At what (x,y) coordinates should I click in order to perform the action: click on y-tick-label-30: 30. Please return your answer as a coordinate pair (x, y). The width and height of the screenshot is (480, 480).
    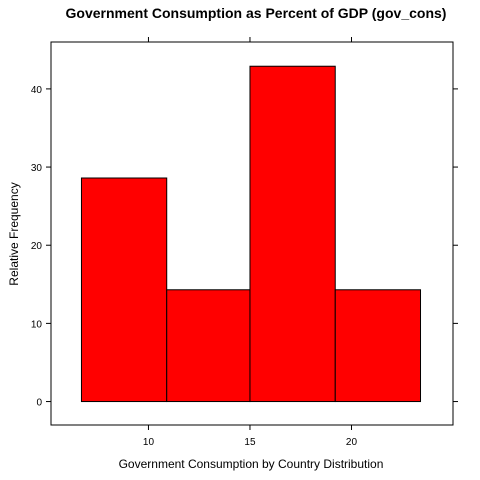
    Looking at the image, I should click on (37, 168).